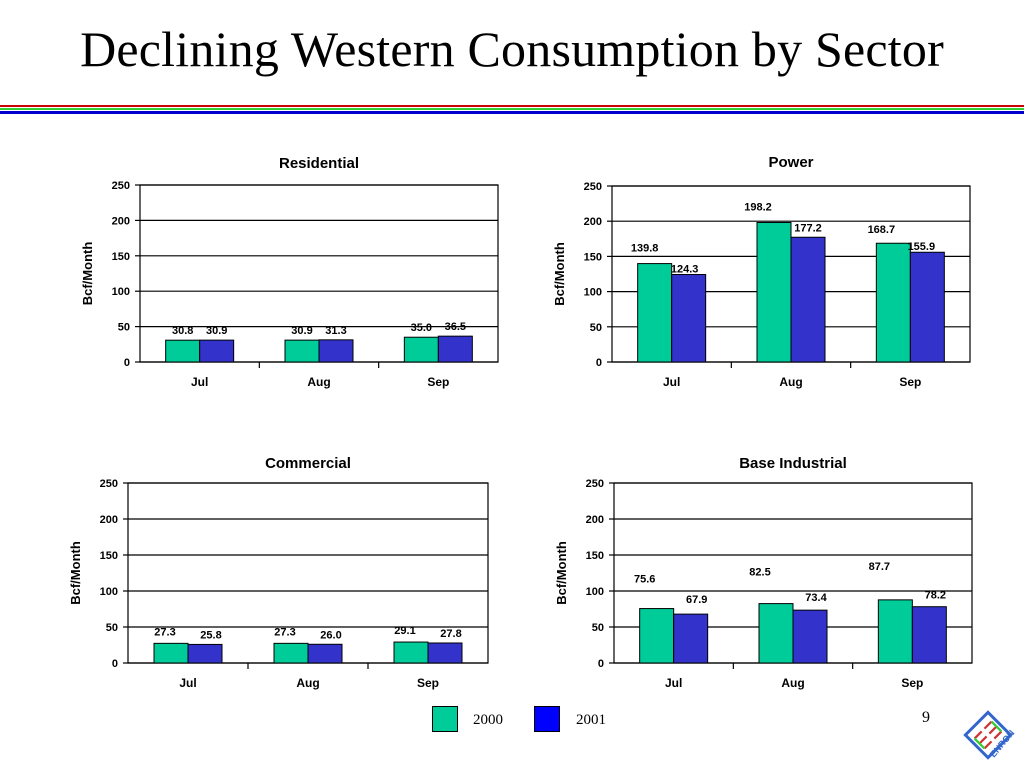 The image size is (1024, 768). What do you see at coordinates (124, 328) in the screenshot?
I see `residential-y-tick-label-1: 50` at bounding box center [124, 328].